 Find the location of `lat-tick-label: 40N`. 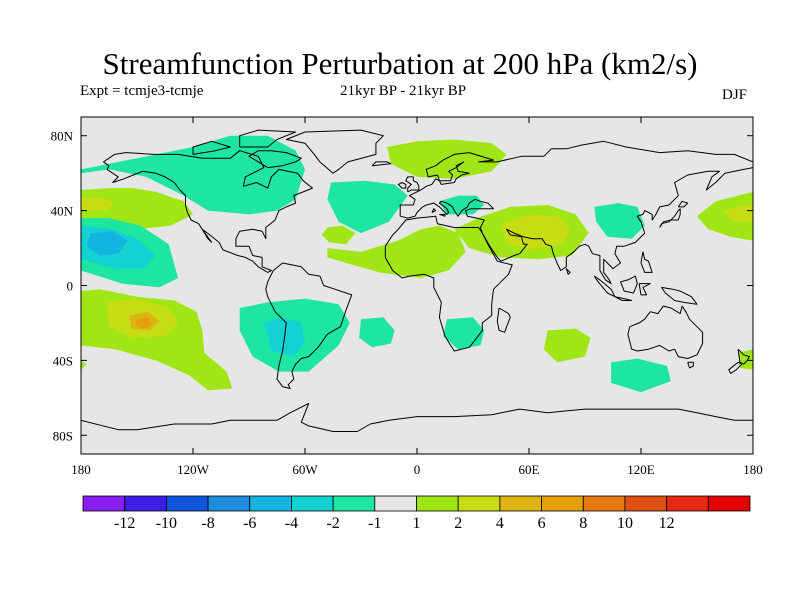

lat-tick-label: 40N is located at coordinates (62, 211).